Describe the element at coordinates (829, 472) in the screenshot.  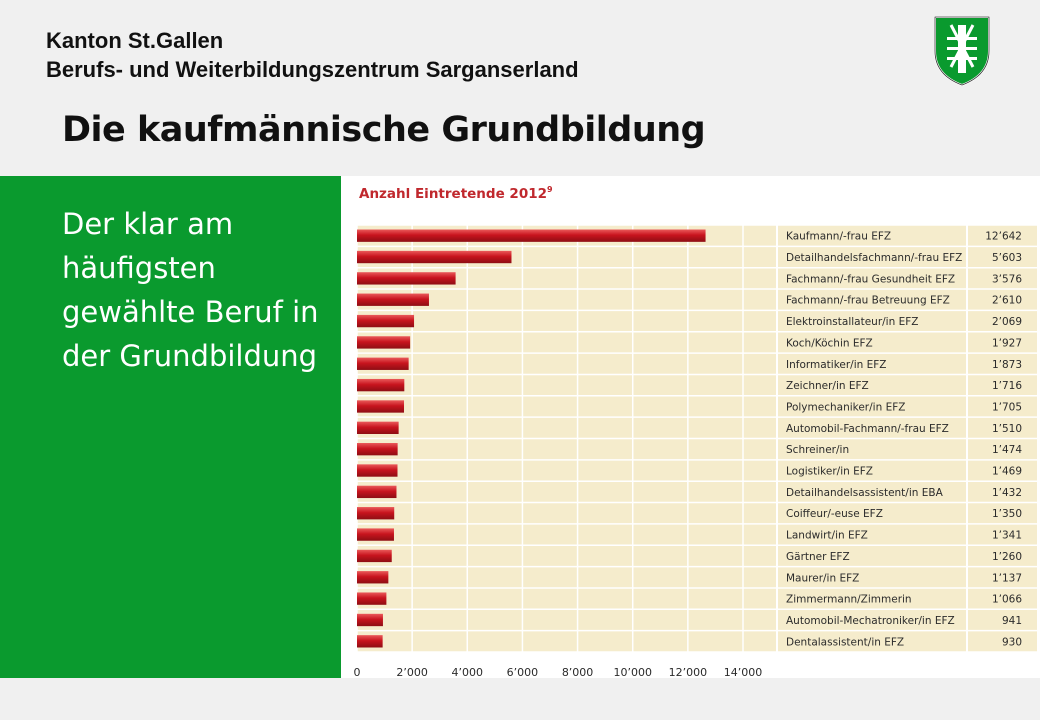
I see `category-label: Logistiker/in EFZ` at that location.